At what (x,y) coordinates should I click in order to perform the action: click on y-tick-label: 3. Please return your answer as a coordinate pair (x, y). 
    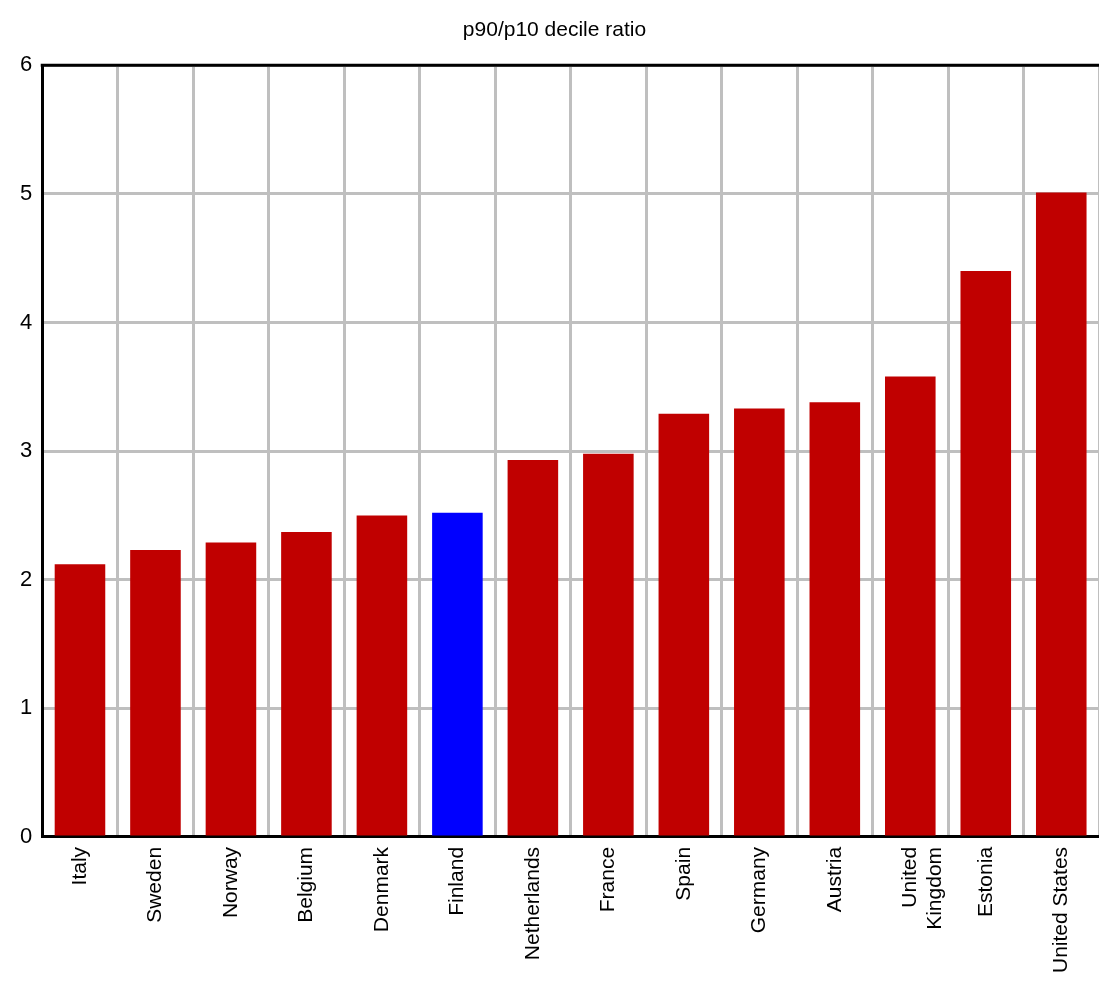
    Looking at the image, I should click on (26, 450).